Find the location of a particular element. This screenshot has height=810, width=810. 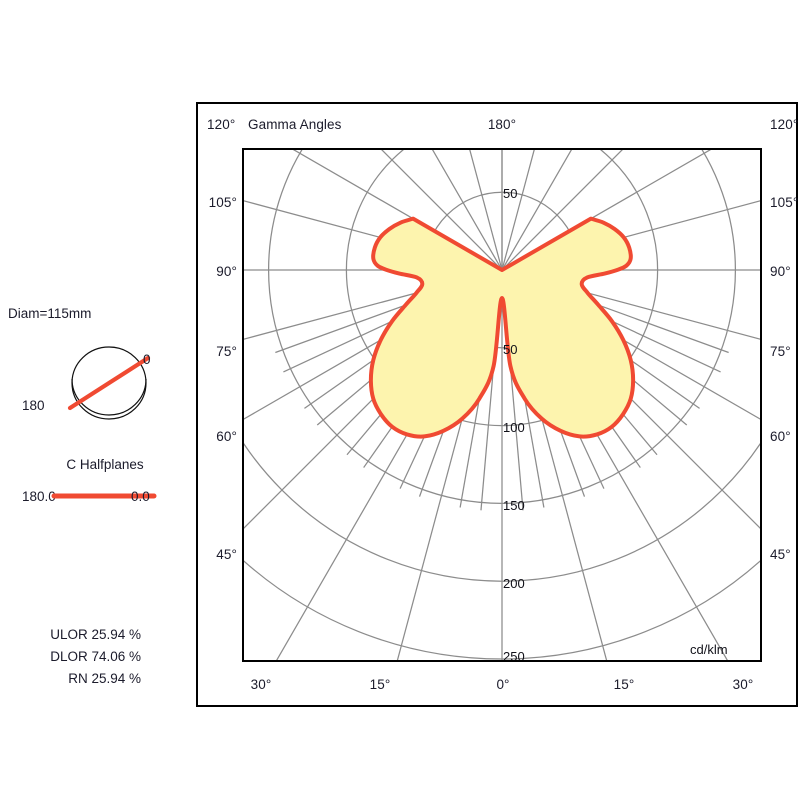

halfplane-legend-svg is located at coordinates (104, 496).